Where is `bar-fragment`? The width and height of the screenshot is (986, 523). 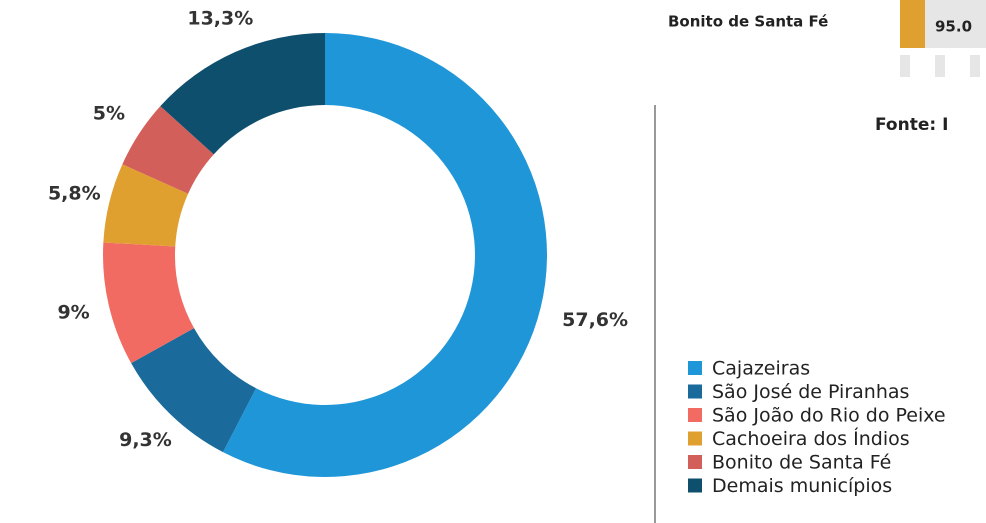
bar-fragment is located at coordinates (912, 24).